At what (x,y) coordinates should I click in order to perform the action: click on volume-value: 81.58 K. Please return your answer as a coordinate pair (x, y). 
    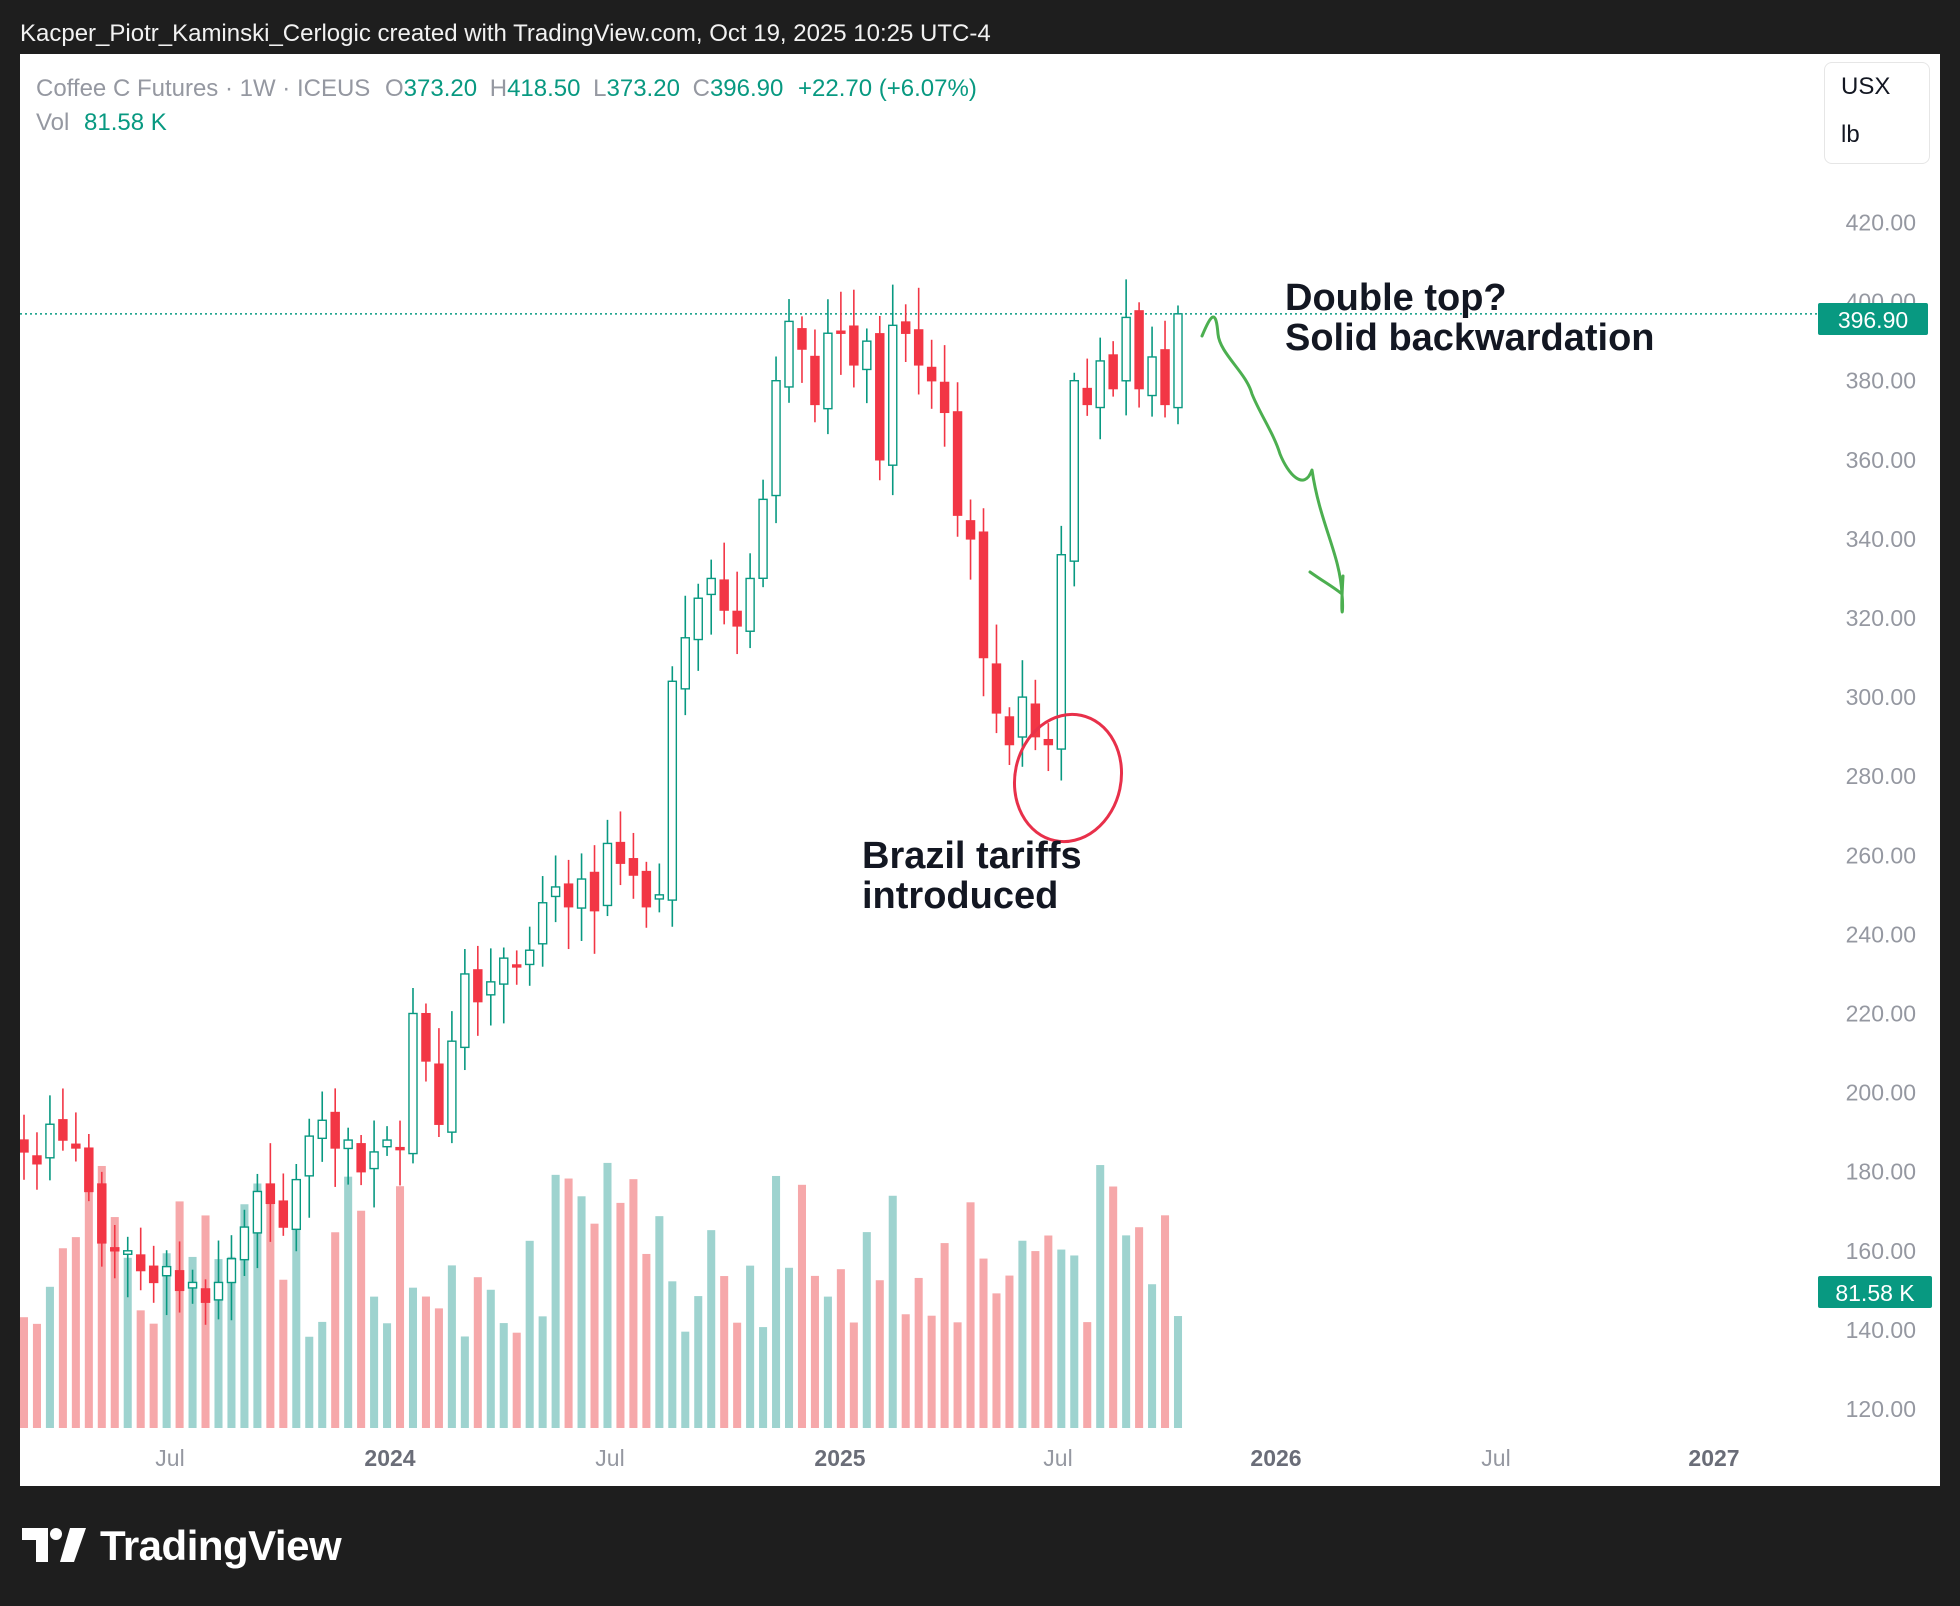
    Looking at the image, I should click on (125, 122).